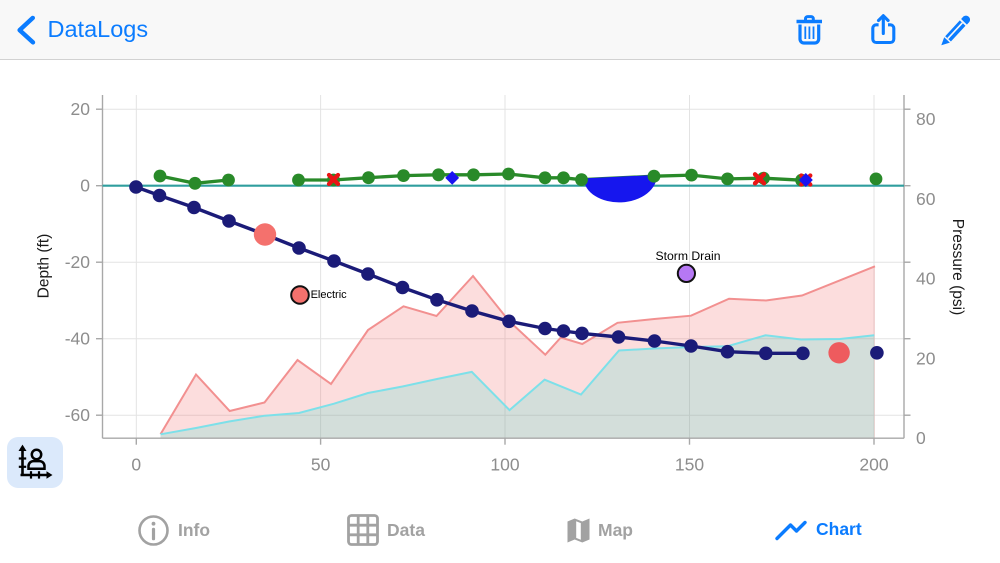 This screenshot has width=1000, height=563. I want to click on svg-text: 150, so click(689, 465).